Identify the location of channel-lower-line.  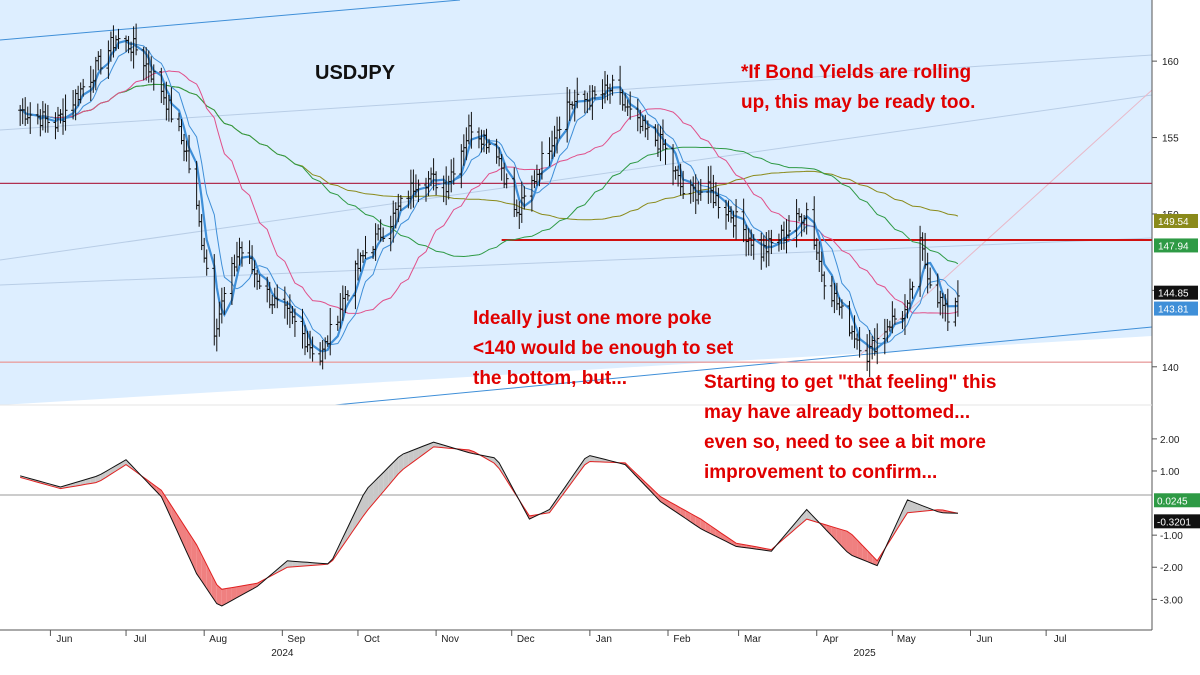
(743, 366).